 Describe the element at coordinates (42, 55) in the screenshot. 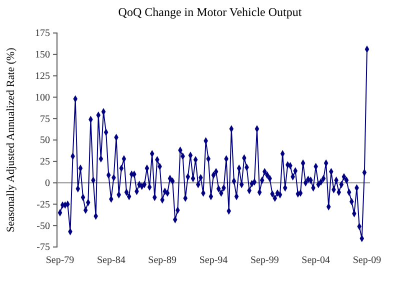

I see `y-tick-label: 150` at that location.